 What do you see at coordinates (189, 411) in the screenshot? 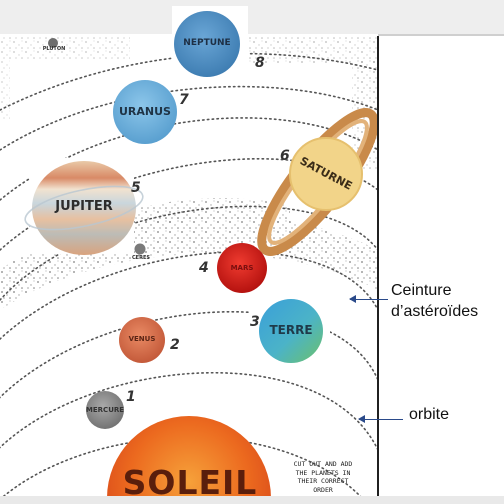
I see `orbit-venus` at bounding box center [189, 411].